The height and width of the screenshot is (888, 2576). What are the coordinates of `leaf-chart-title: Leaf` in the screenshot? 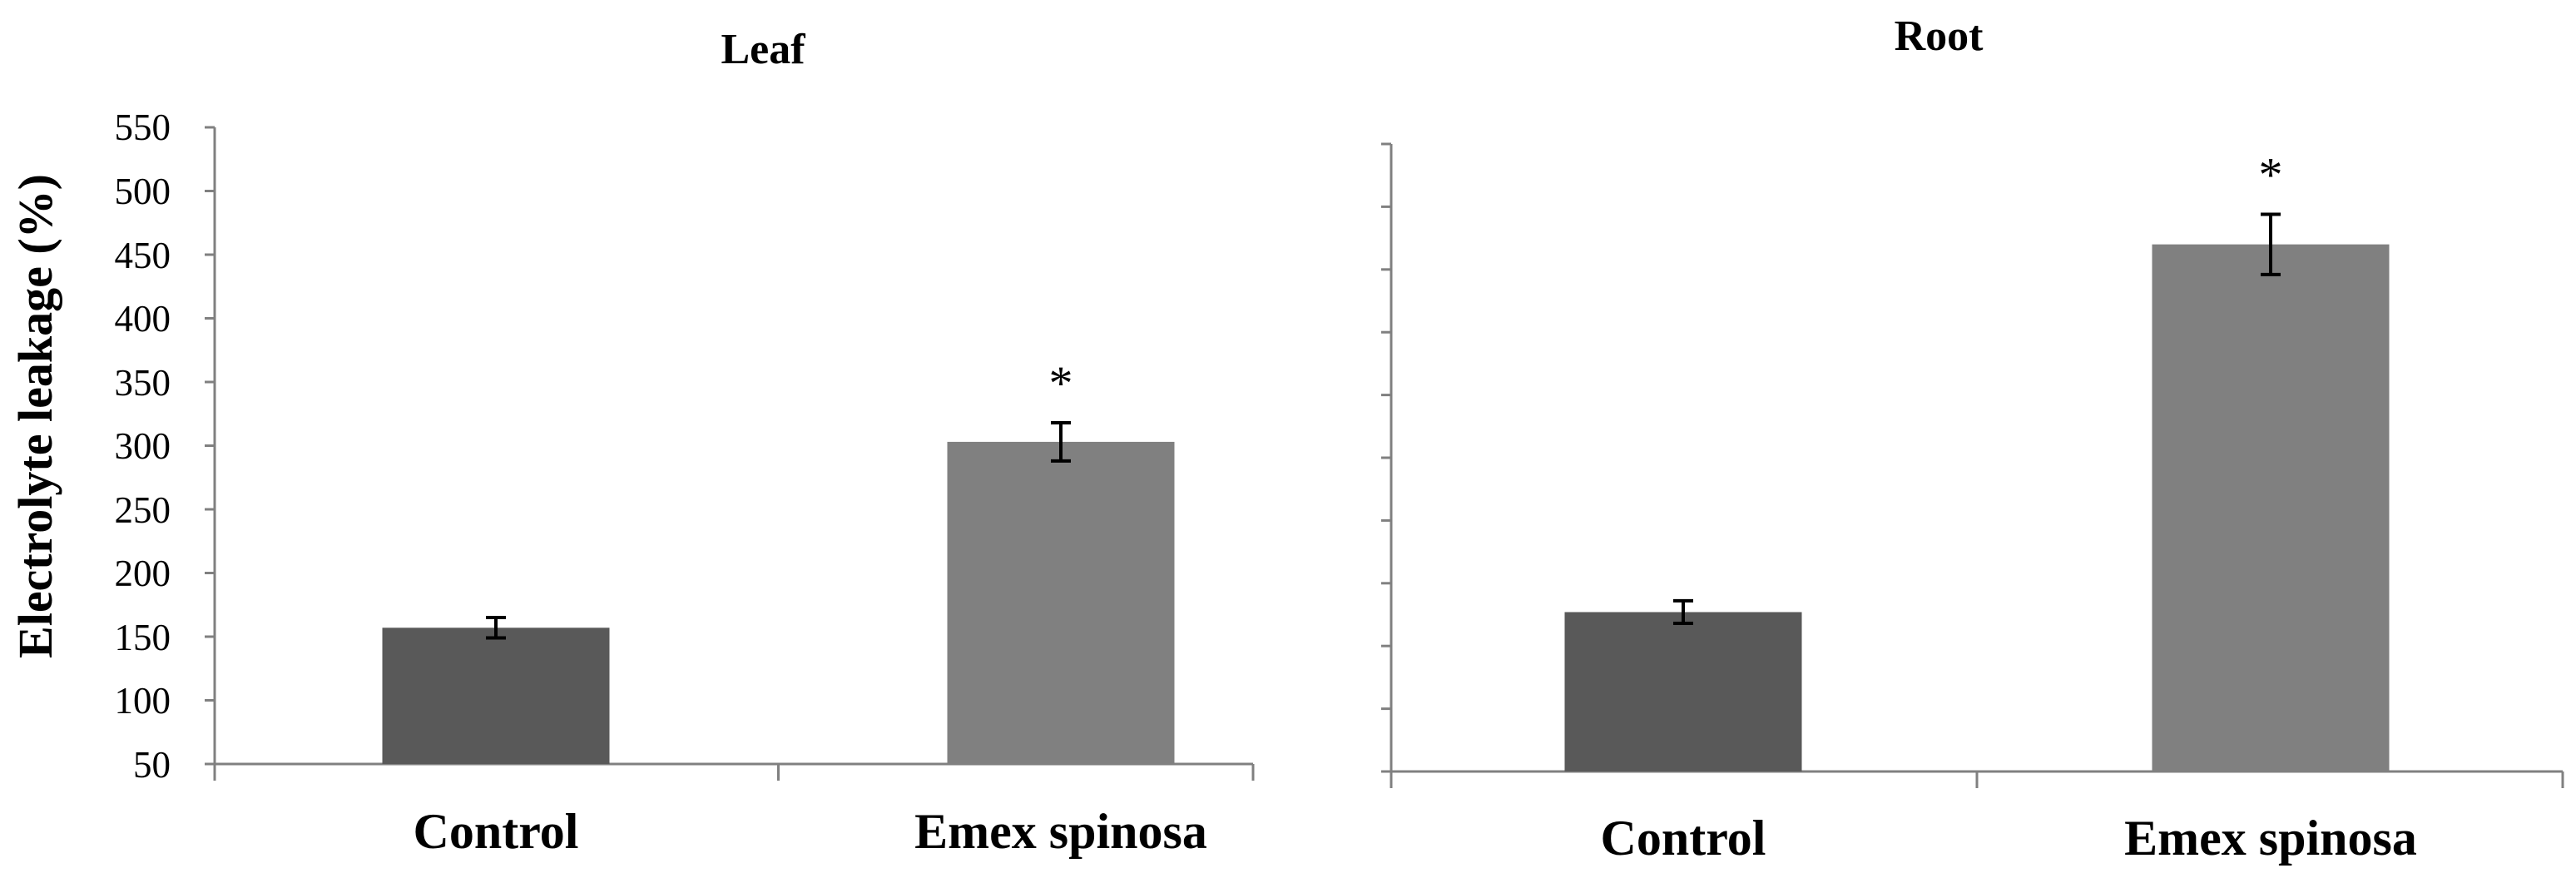 It's located at (763, 49).